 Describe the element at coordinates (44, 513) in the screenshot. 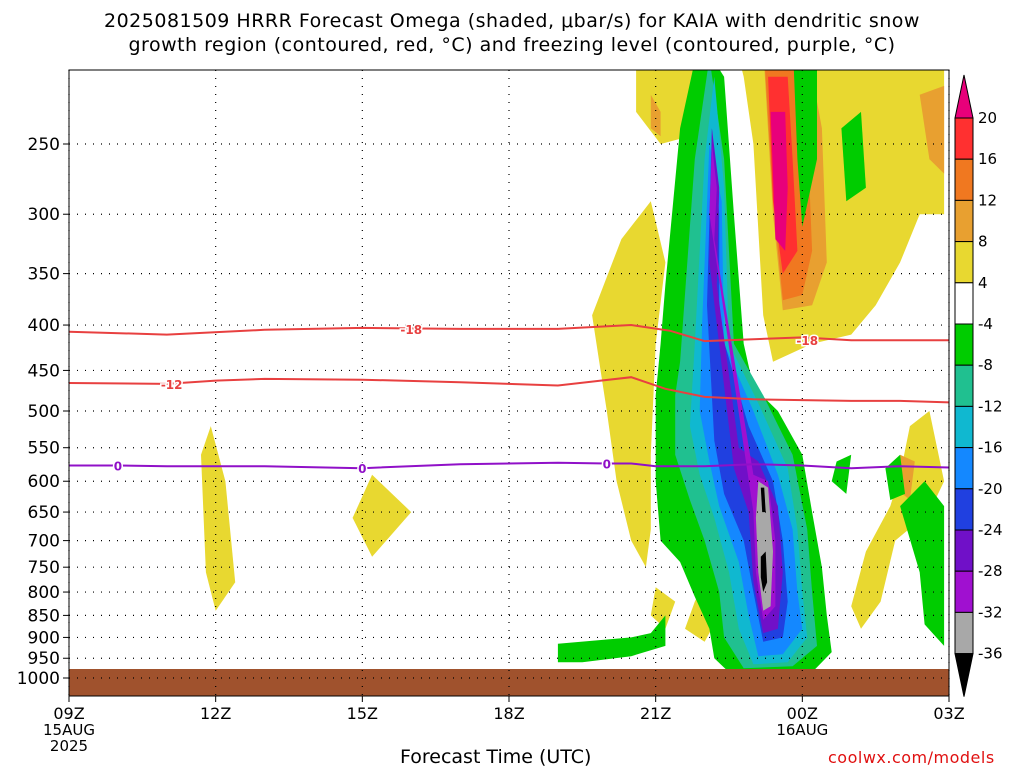

I see `y-tick-label-650: 650` at that location.